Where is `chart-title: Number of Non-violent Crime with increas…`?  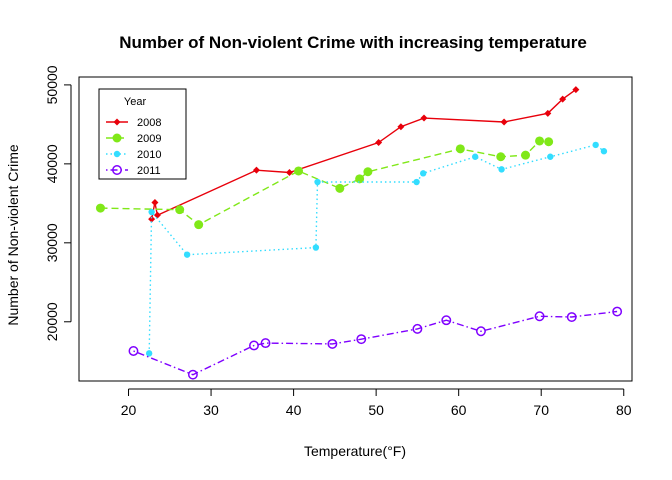 chart-title: Number of Non-violent Crime with increas… is located at coordinates (353, 42).